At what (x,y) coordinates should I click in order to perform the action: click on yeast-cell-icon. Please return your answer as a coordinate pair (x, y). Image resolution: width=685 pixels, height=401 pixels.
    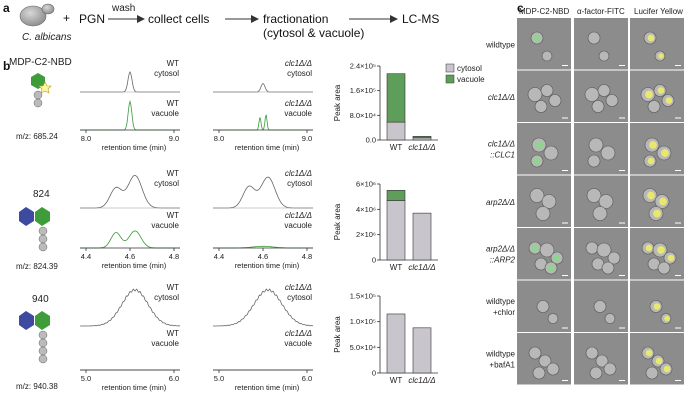
    Looking at the image, I should click on (33, 16).